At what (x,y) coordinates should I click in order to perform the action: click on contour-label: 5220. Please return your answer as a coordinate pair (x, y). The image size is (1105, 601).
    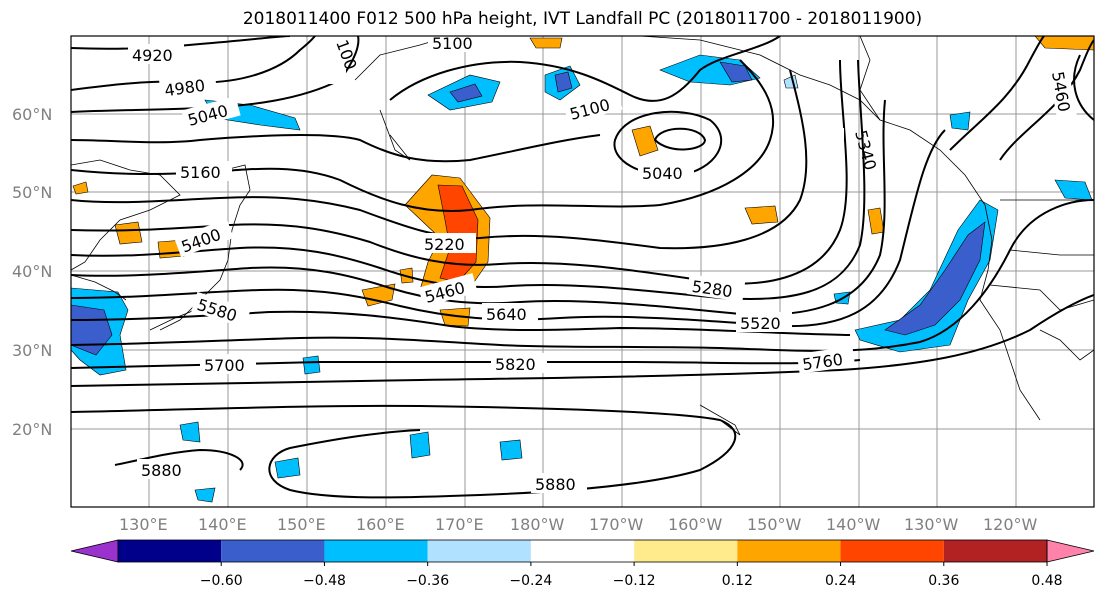
    Looking at the image, I should click on (444, 244).